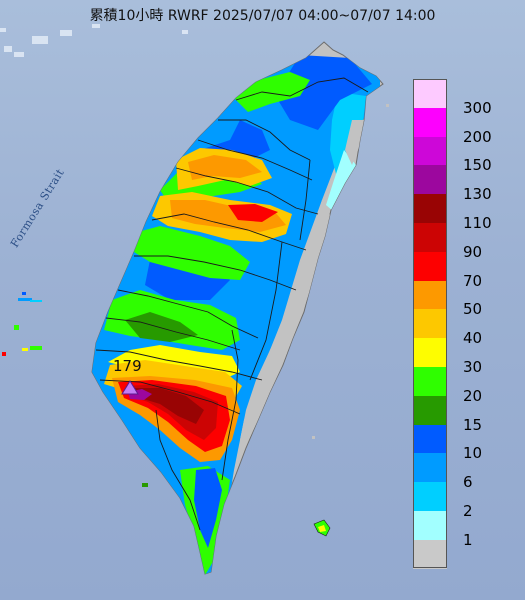 The width and height of the screenshot is (525, 600). I want to click on legend-label: 50, so click(473, 309).